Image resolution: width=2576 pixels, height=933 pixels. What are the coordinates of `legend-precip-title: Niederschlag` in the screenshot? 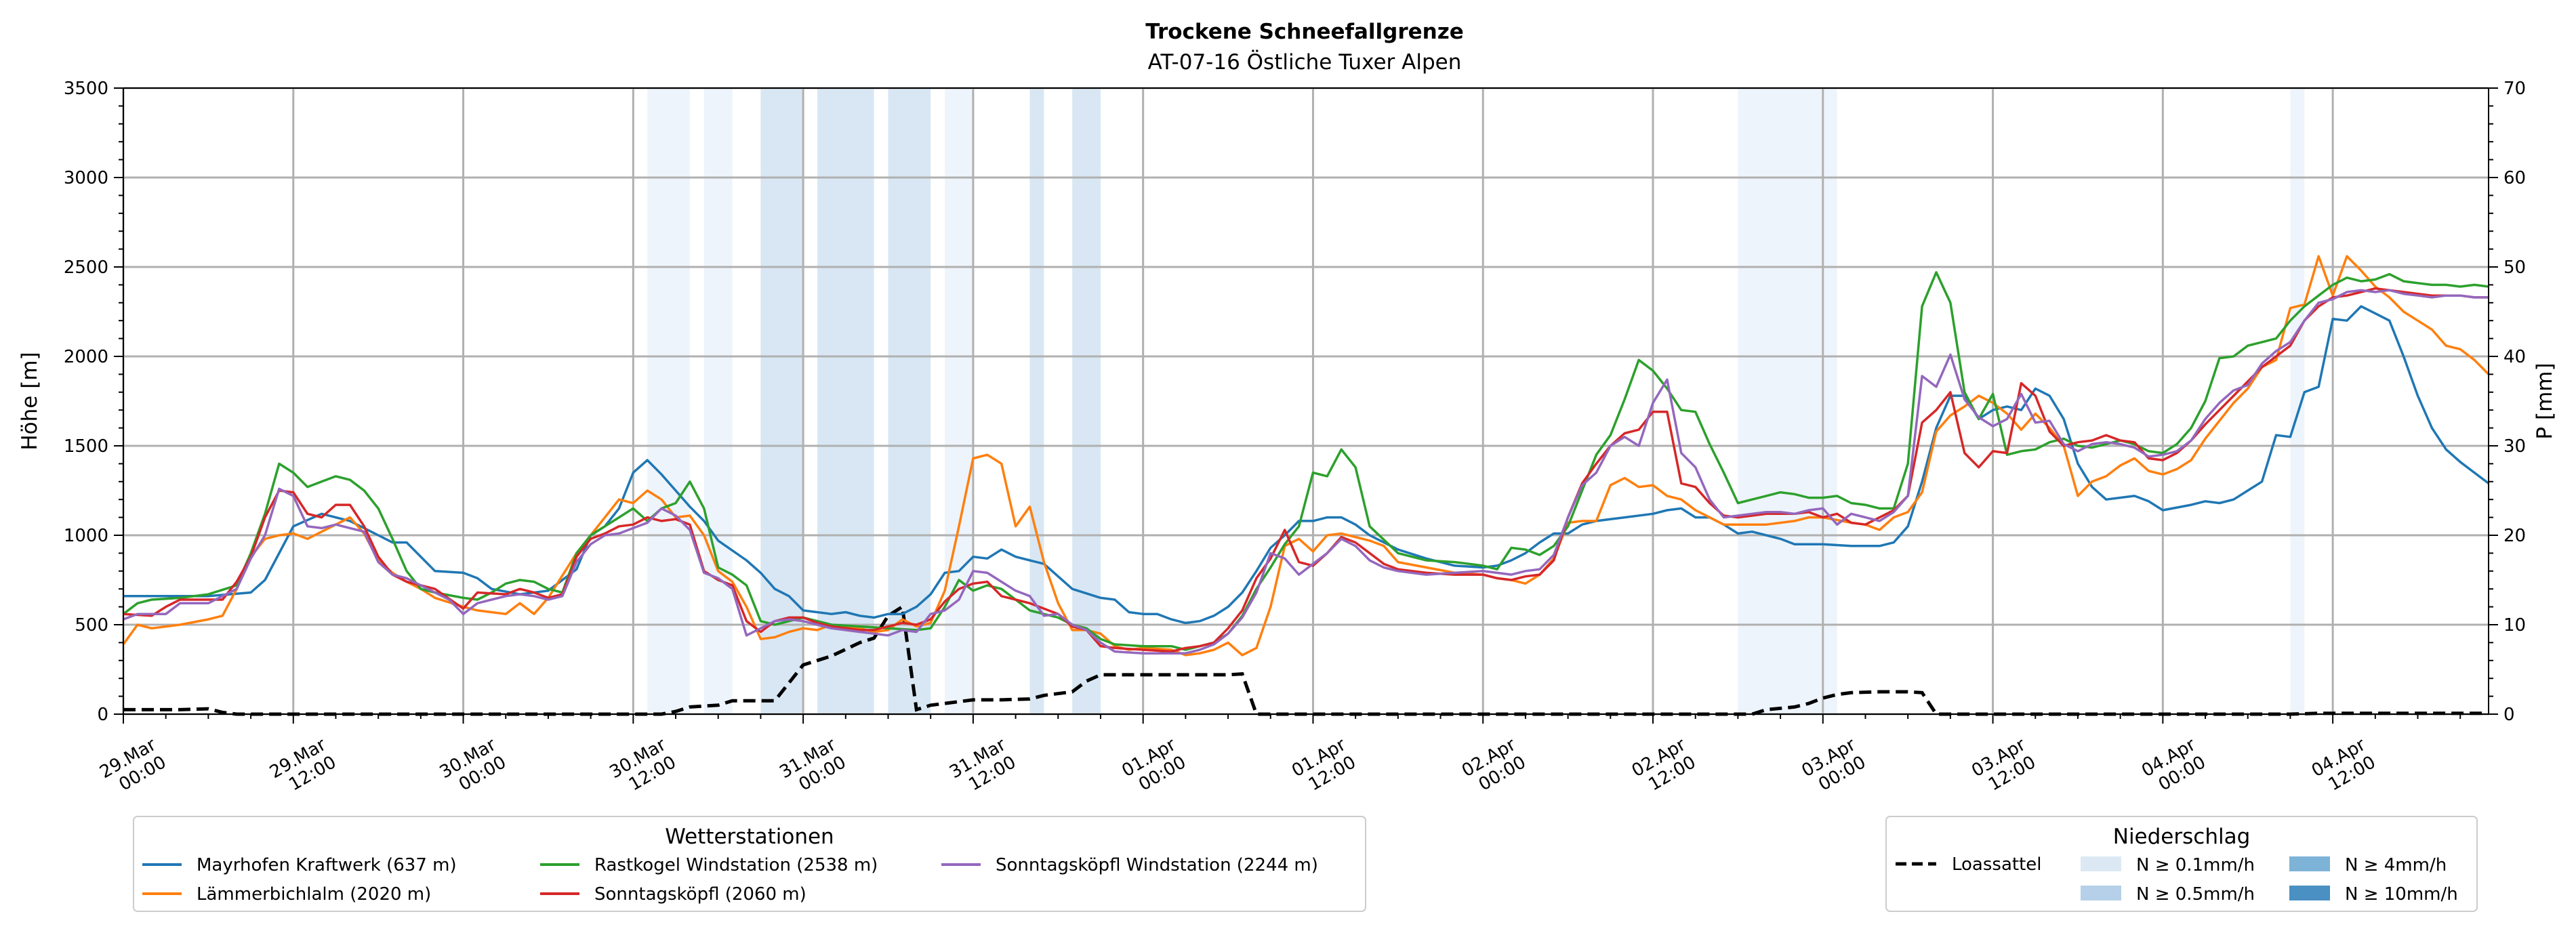 It's located at (2182, 837).